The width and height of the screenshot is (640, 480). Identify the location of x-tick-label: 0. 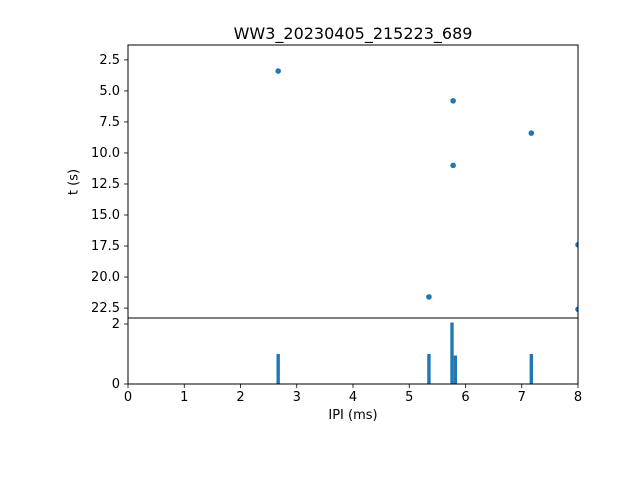
(128, 397).